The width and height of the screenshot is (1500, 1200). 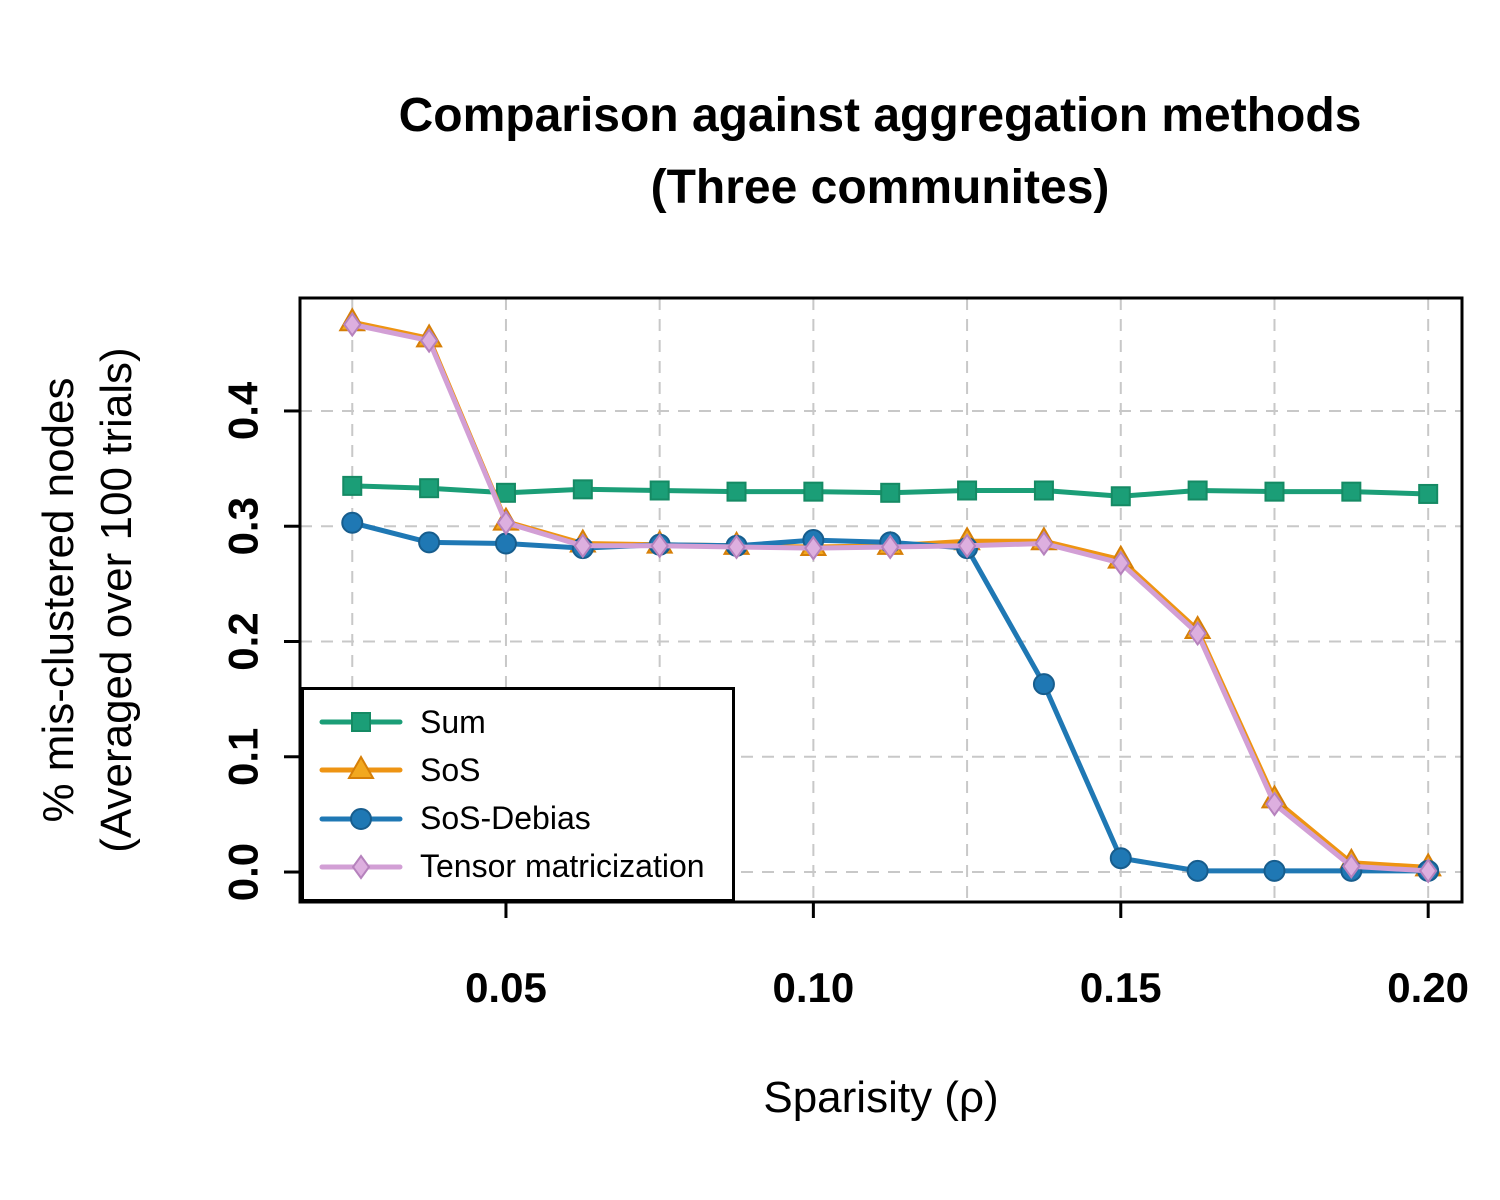 I want to click on y-tick-label: 0.4, so click(x=243, y=410).